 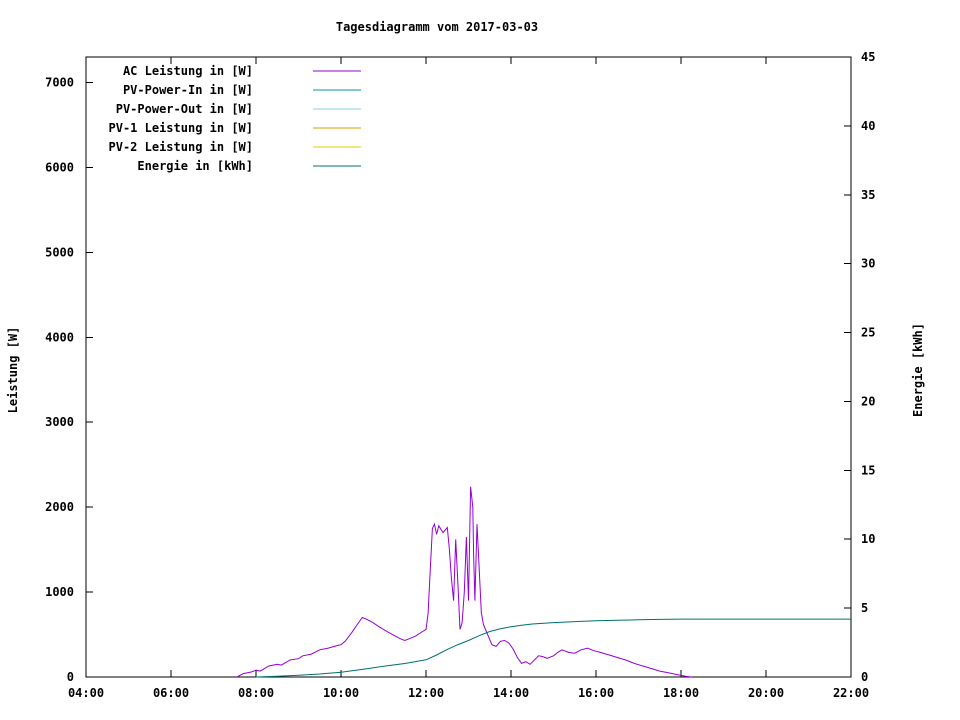 What do you see at coordinates (868, 126) in the screenshot?
I see `y-right-tick-label: 40` at bounding box center [868, 126].